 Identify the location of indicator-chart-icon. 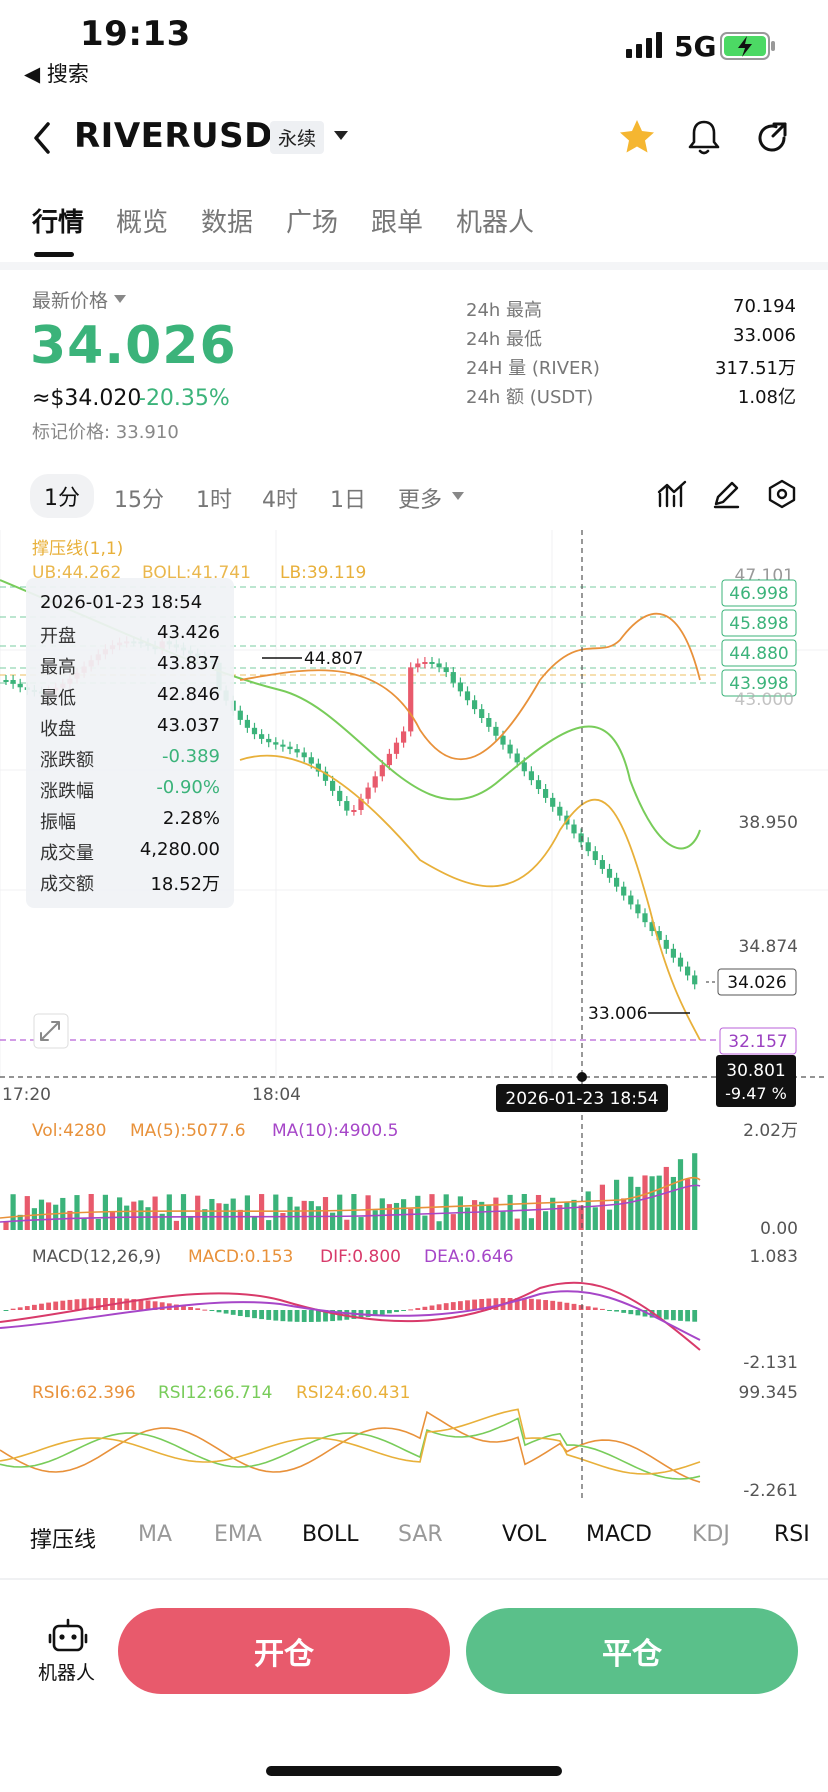
(672, 494).